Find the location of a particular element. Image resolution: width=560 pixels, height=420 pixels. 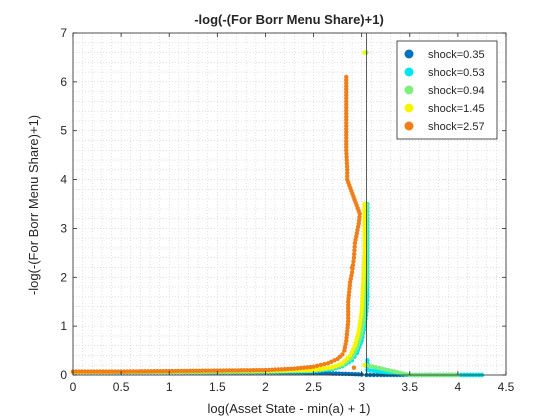

x-tick-label: 3 is located at coordinates (361, 387).